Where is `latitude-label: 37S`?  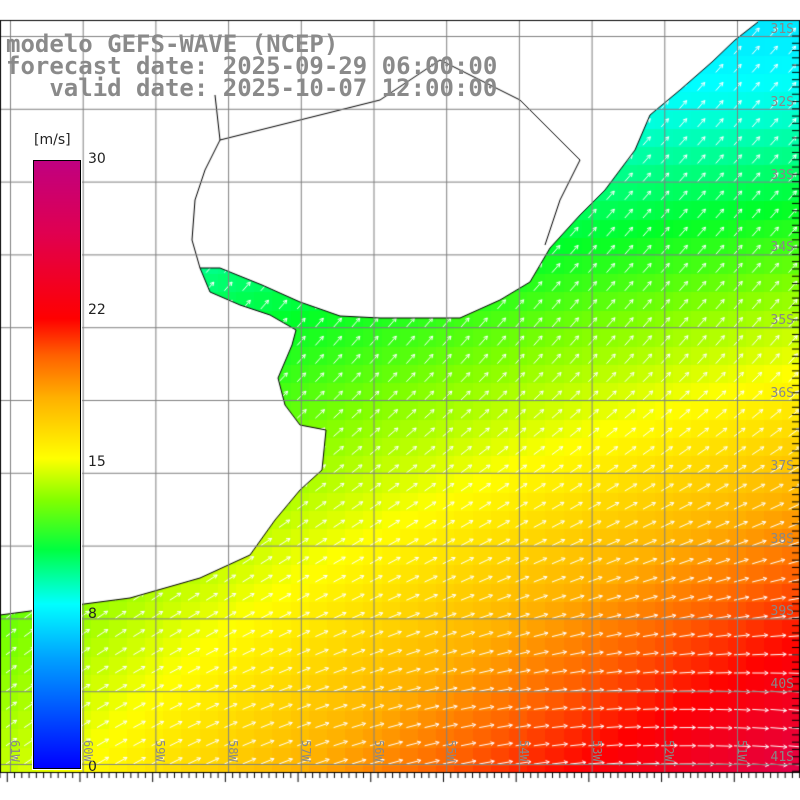 latitude-label: 37S is located at coordinates (782, 466).